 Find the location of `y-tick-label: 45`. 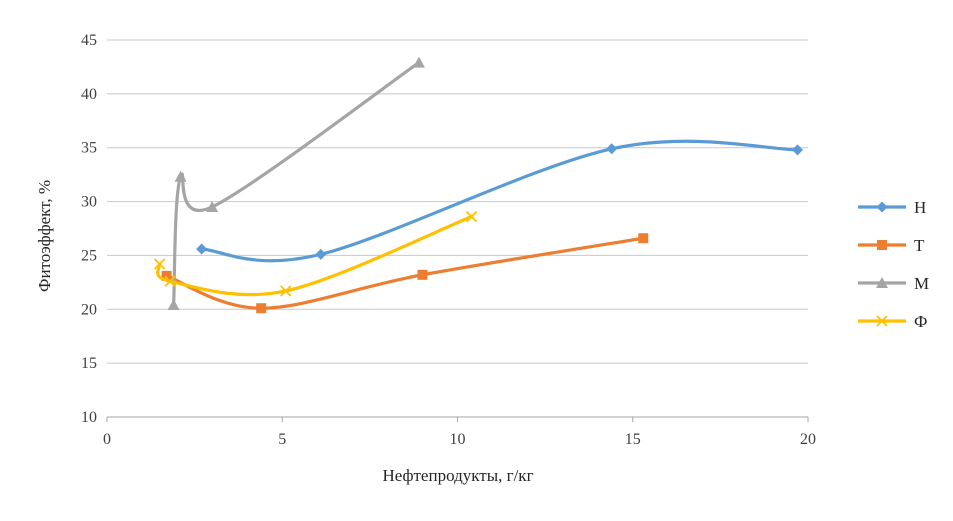

y-tick-label: 45 is located at coordinates (89, 40).